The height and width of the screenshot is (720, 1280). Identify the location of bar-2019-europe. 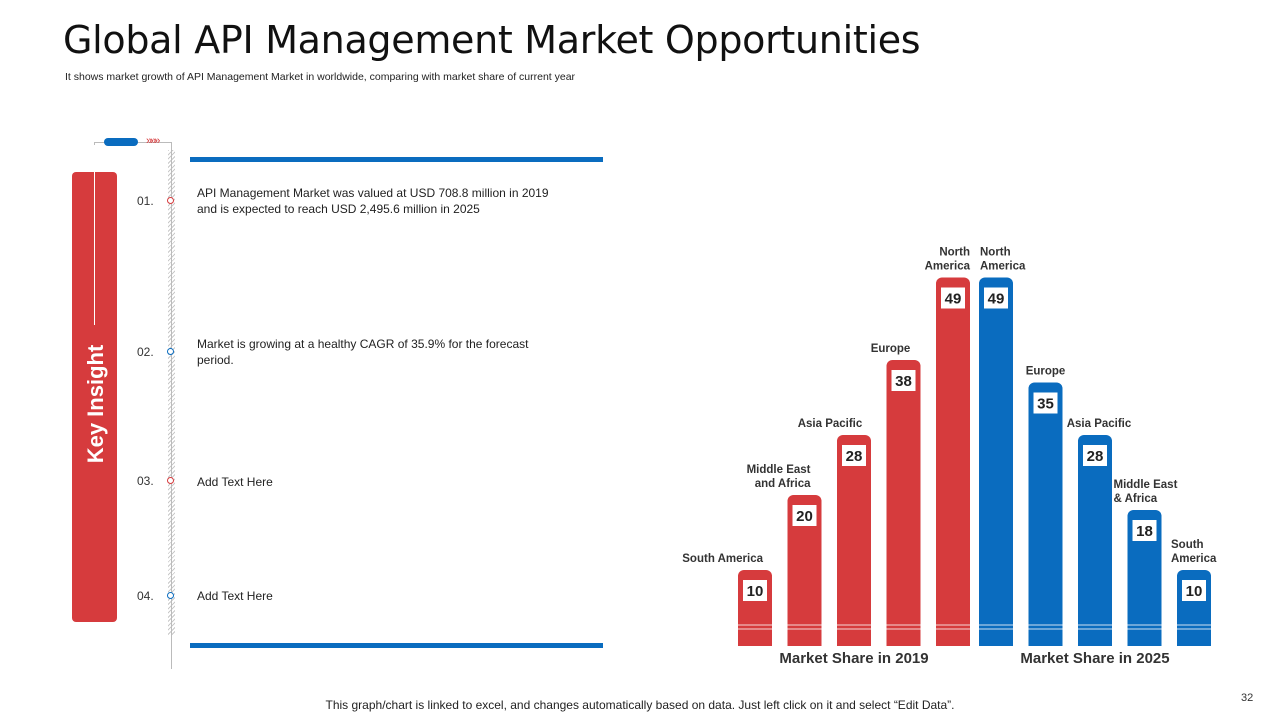
(903, 503).